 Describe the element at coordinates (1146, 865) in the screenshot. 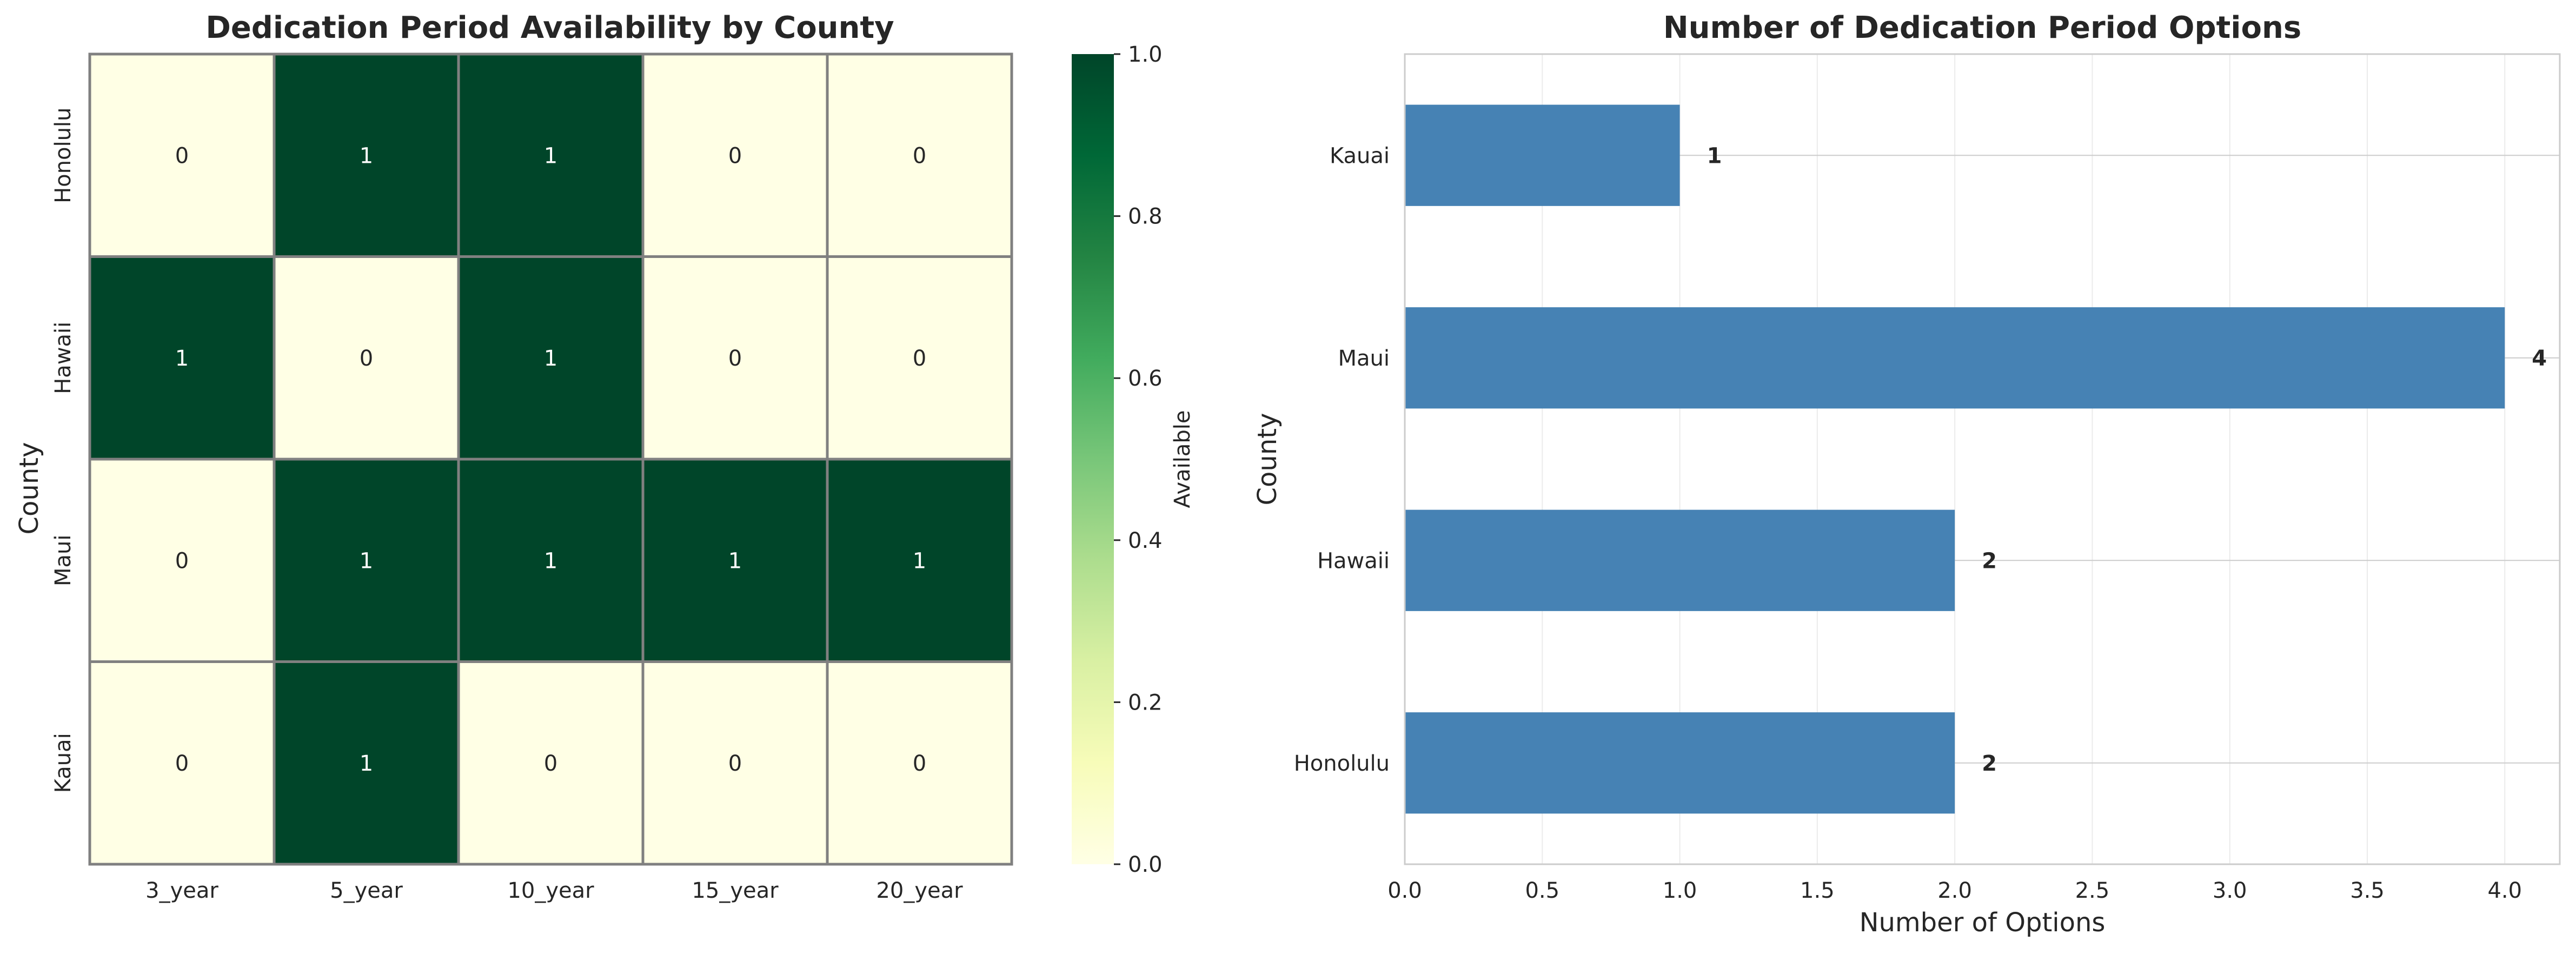

I see `colorbar-tick-label: 0.0` at that location.